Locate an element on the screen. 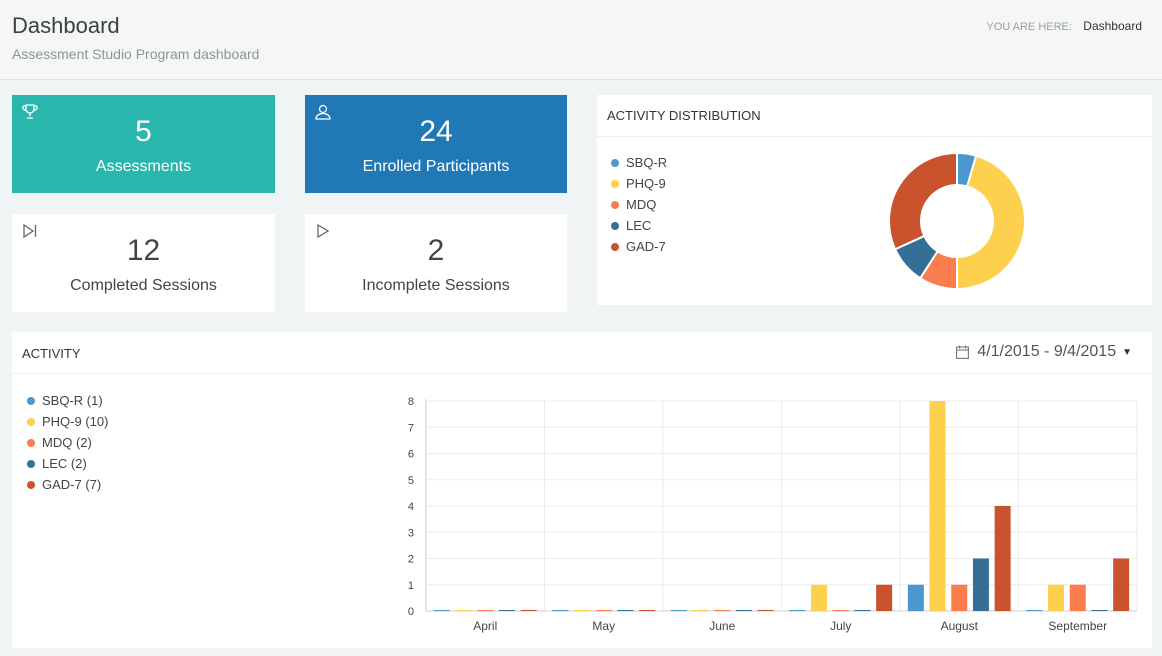 The width and height of the screenshot is (1162, 656). distribution-legend: SBQ-R PHQ-9 MDQ LEC GAD-7 is located at coordinates (639, 204).